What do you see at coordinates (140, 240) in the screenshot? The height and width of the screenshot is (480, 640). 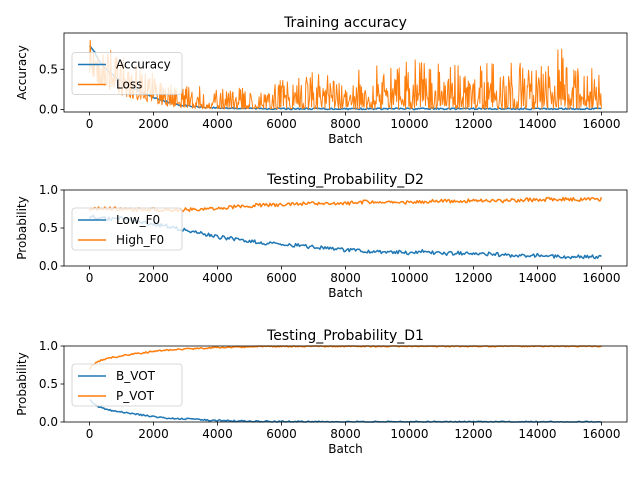 I see `legend-label: High_F0` at bounding box center [140, 240].